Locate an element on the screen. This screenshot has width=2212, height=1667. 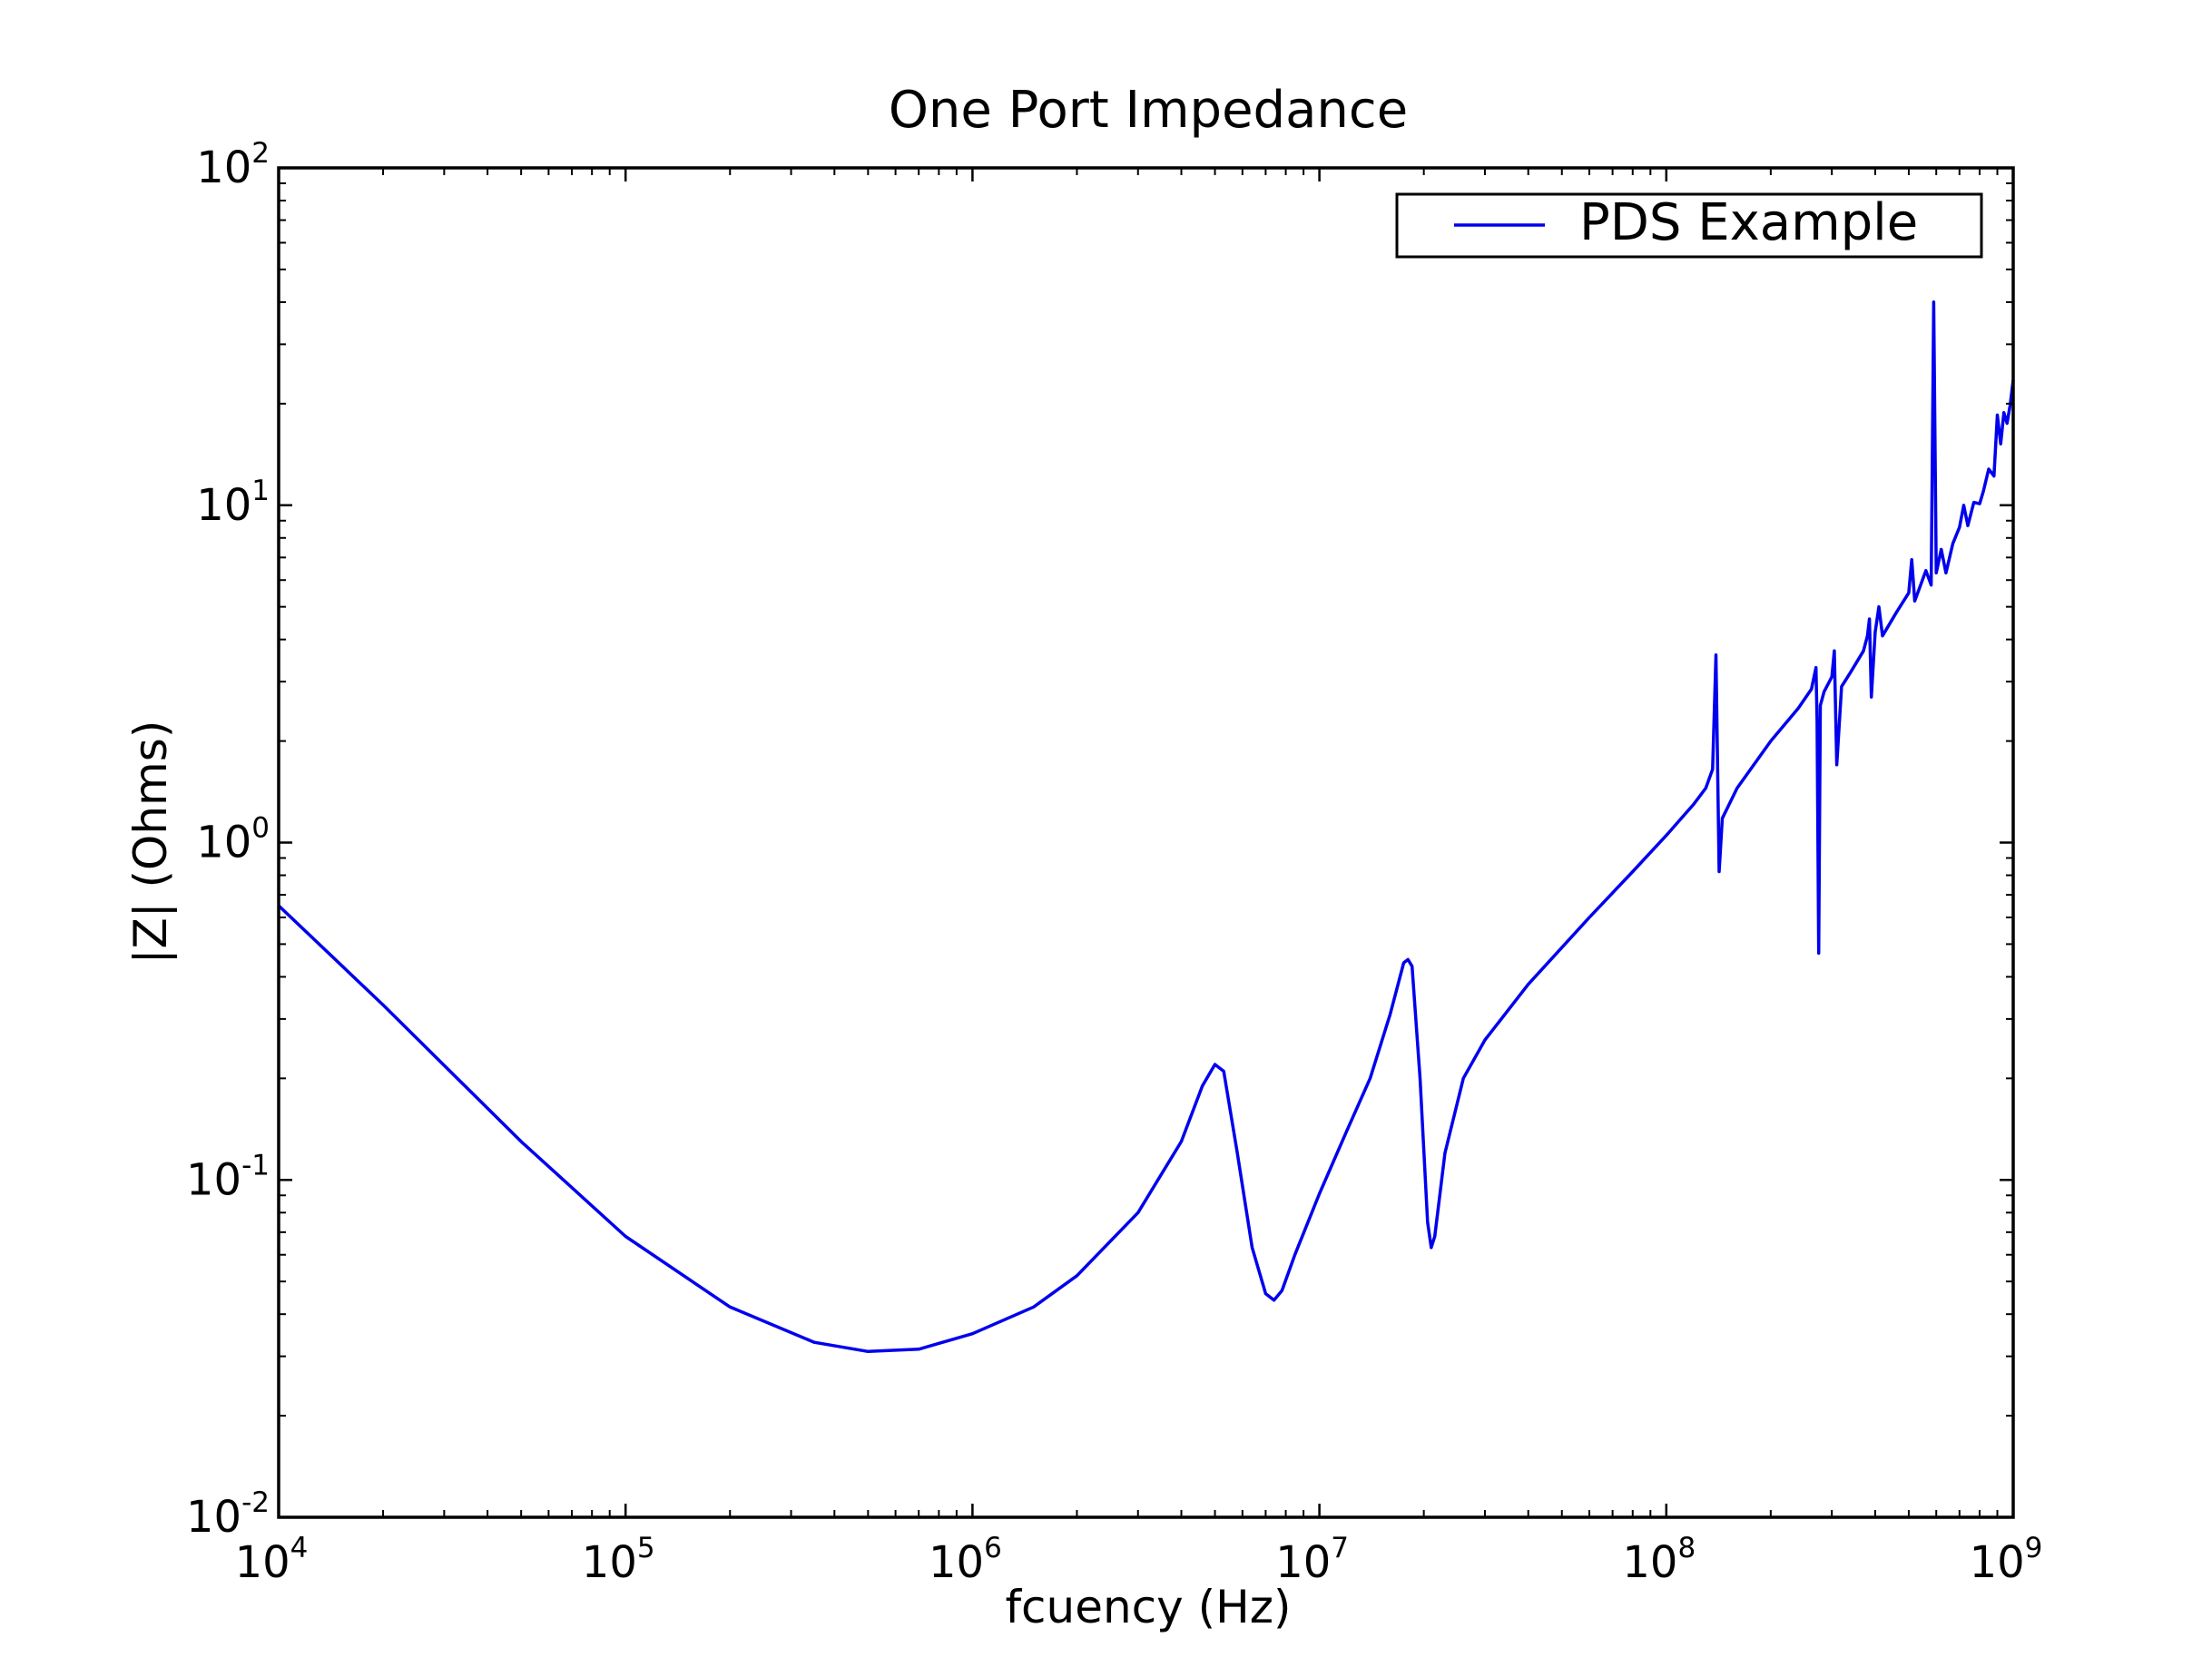
y-tick-label: 10⁻² is located at coordinates (228, 1515).